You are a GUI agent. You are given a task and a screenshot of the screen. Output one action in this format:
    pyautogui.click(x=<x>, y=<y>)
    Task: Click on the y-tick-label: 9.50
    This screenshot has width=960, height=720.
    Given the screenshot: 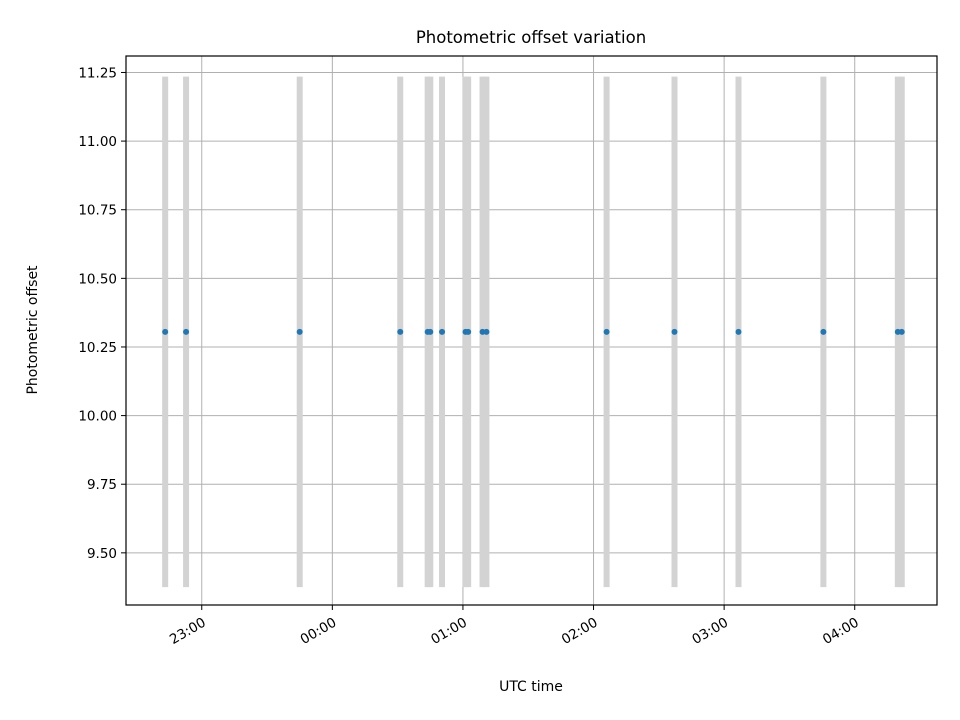 What is the action you would take?
    pyautogui.click(x=102, y=554)
    